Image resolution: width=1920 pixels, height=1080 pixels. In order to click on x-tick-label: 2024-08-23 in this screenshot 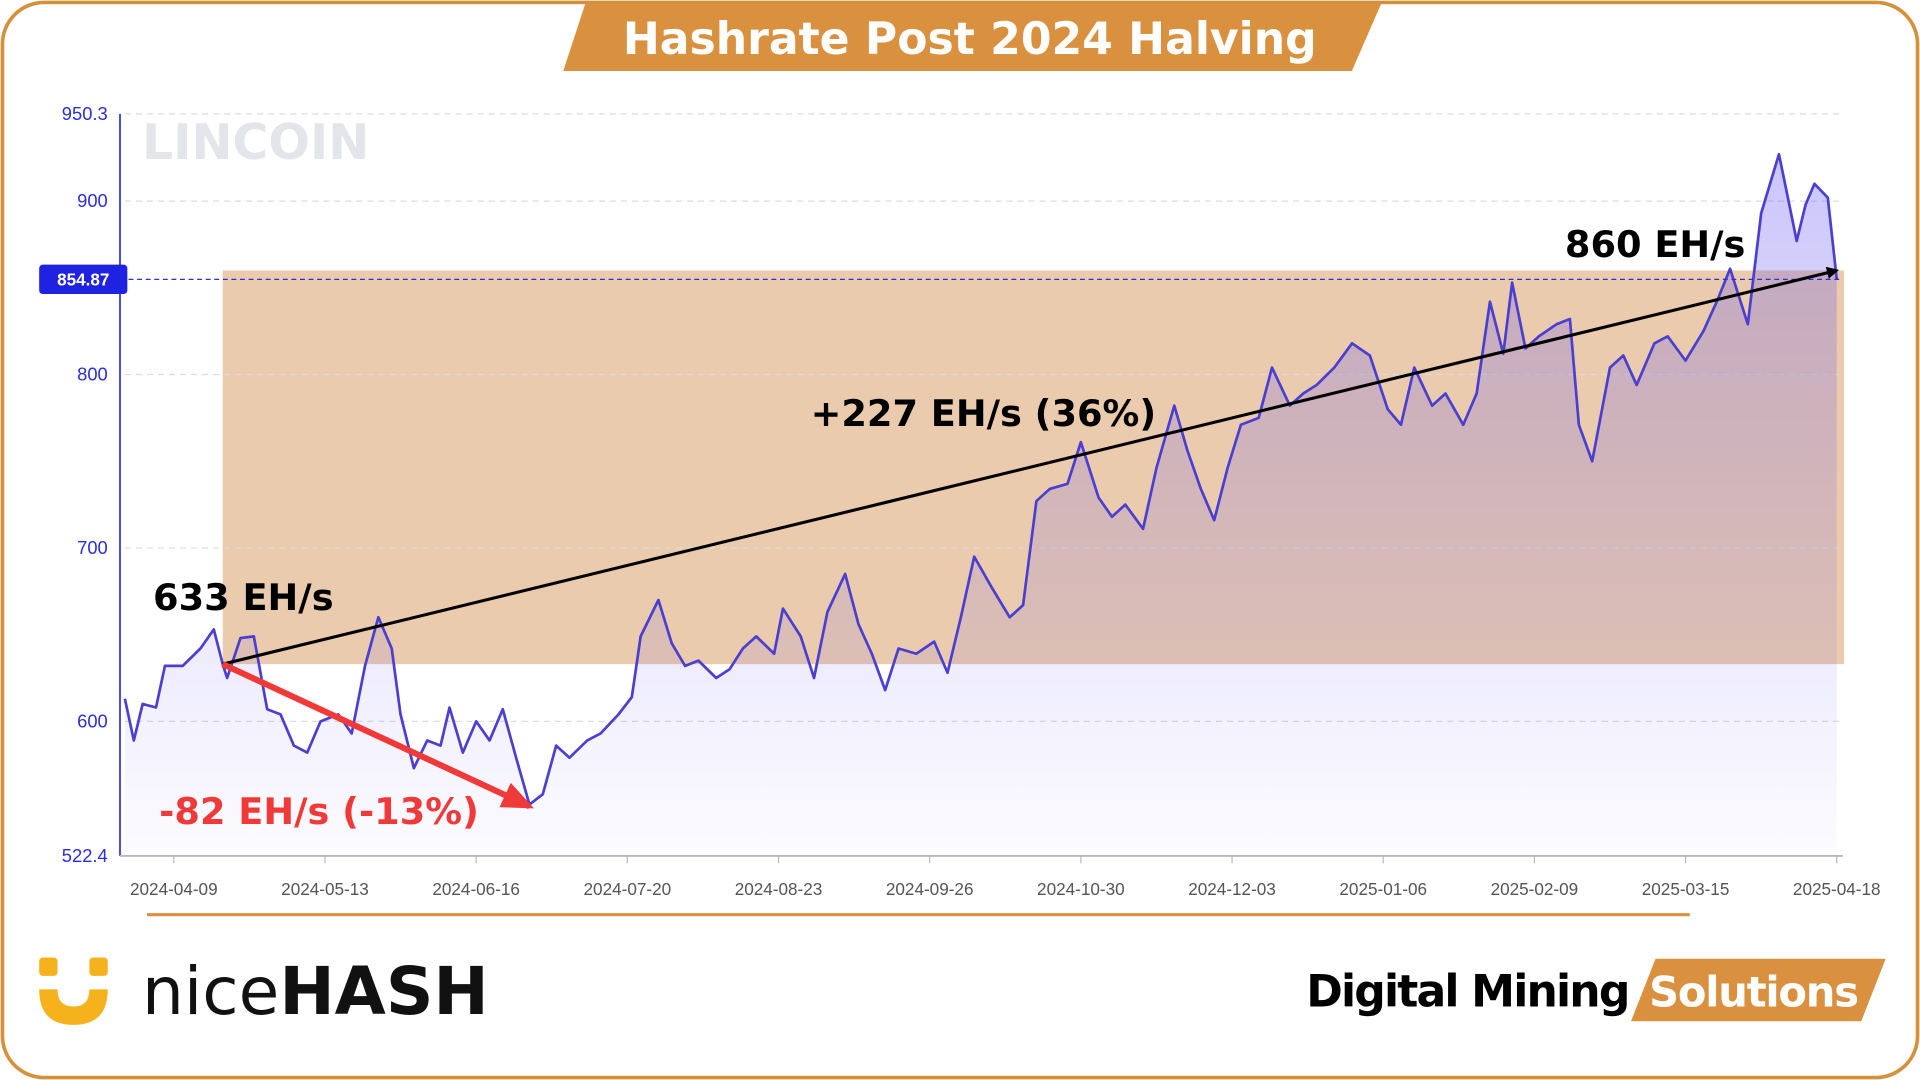, I will do `click(779, 889)`.